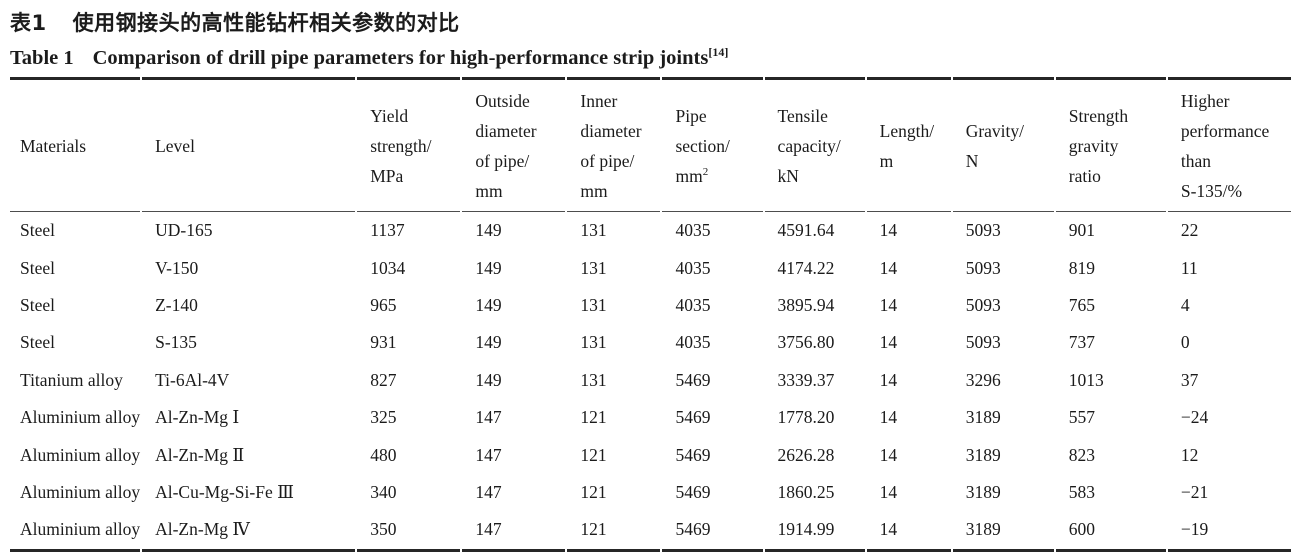 Image resolution: width=1301 pixels, height=558 pixels. I want to click on cell-higher-performance: −21, so click(1194, 491).